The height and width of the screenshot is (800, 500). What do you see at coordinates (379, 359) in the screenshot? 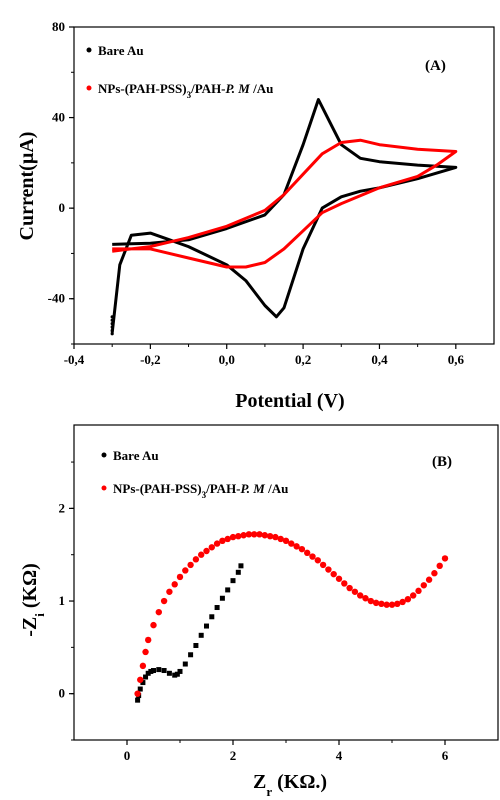
I see `x-tick-label-a-4: 0,4` at bounding box center [379, 359].